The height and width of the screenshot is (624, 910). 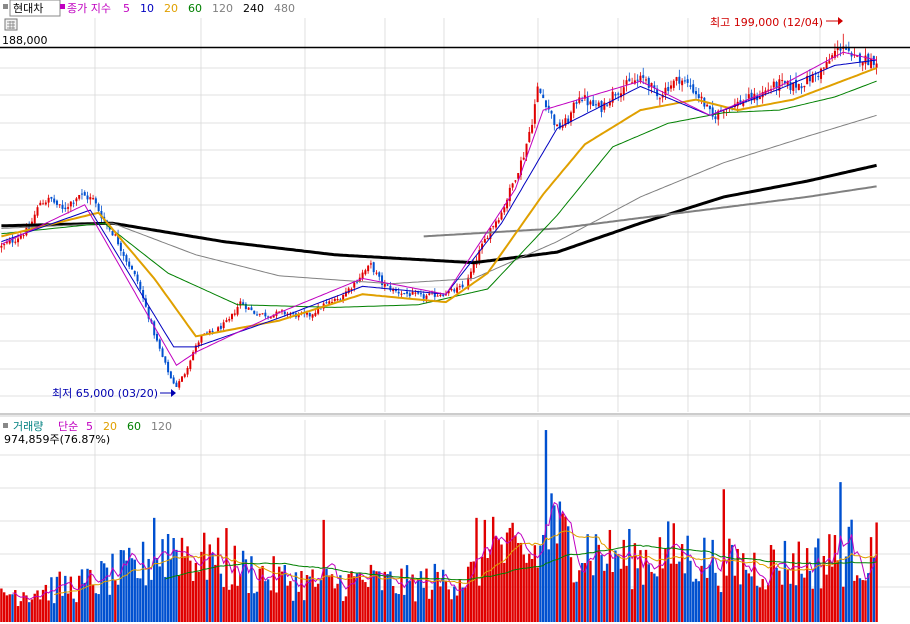 I want to click on ma-legend-item-240: 240, so click(x=253, y=8).